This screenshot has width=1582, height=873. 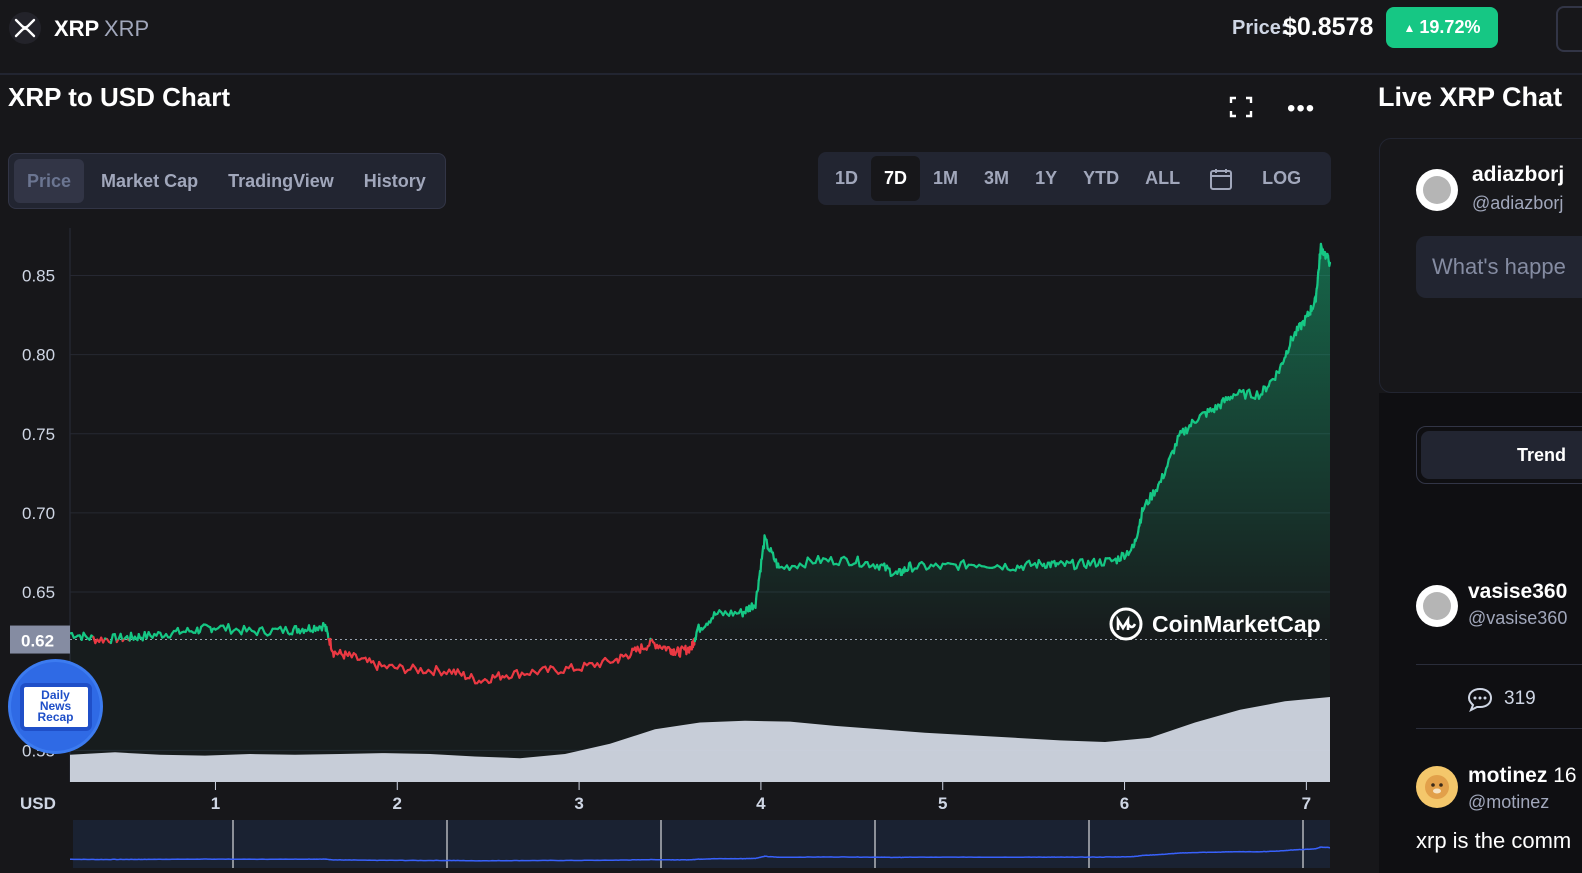 I want to click on chart-type-tabs: Price Market Cap TradingView History, so click(x=227, y=181).